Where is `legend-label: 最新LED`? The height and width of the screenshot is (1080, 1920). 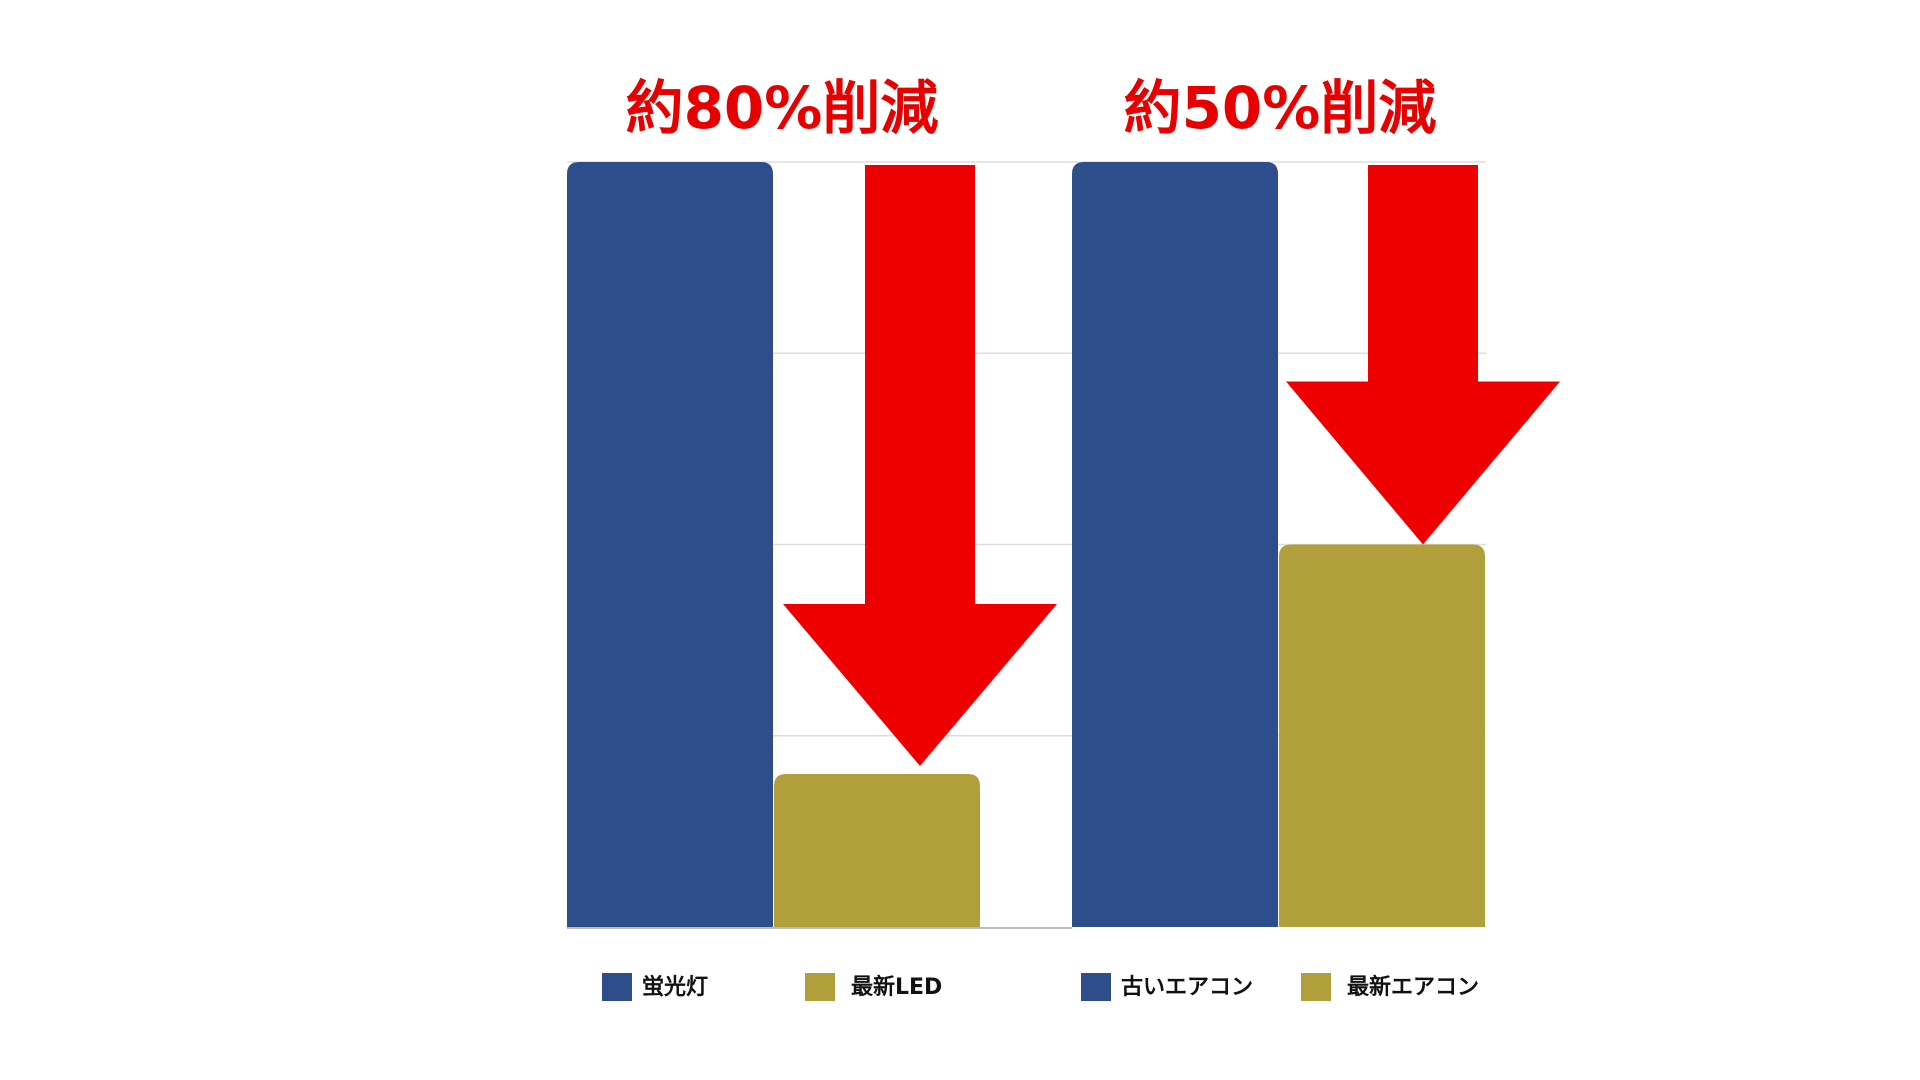 legend-label: 最新LED is located at coordinates (896, 987).